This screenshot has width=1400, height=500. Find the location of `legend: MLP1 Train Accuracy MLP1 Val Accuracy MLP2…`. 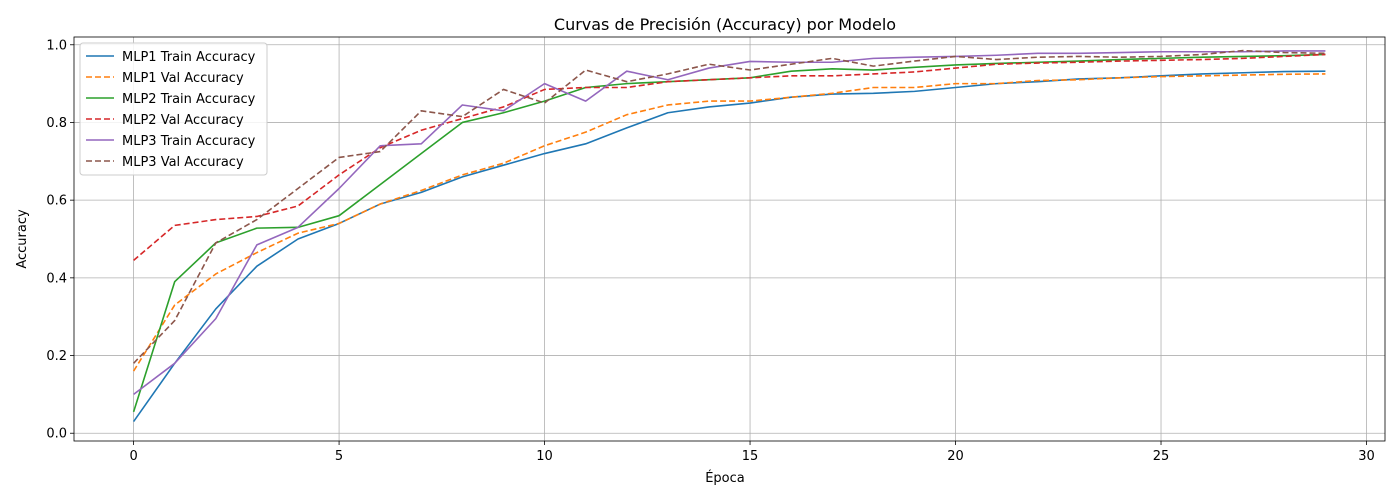

legend: MLP1 Train Accuracy MLP1 Val Accuracy MLP2… is located at coordinates (173, 109).